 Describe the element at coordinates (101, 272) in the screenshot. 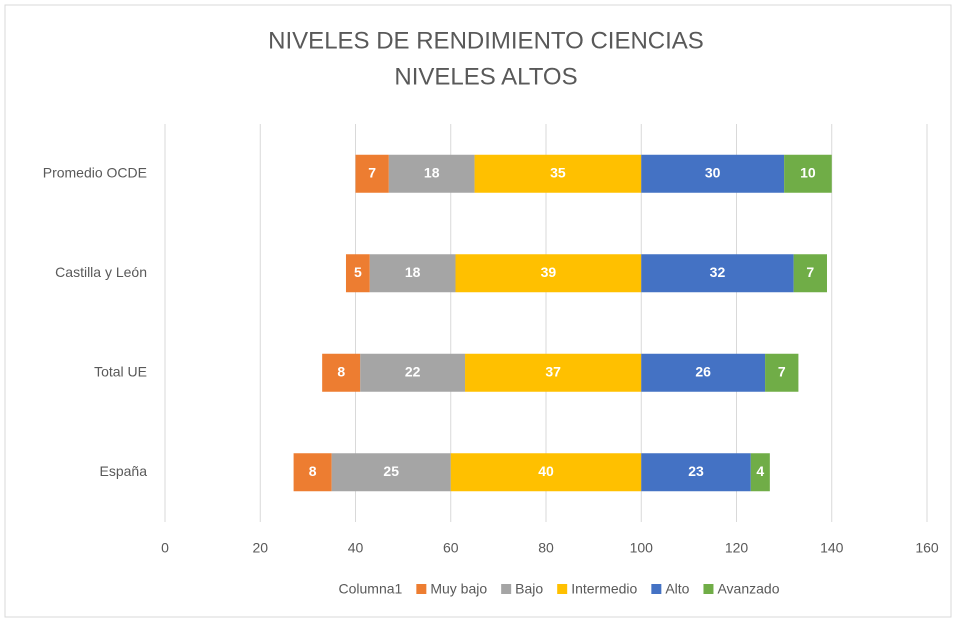

I see `y-tick-label: Castilla y León` at that location.